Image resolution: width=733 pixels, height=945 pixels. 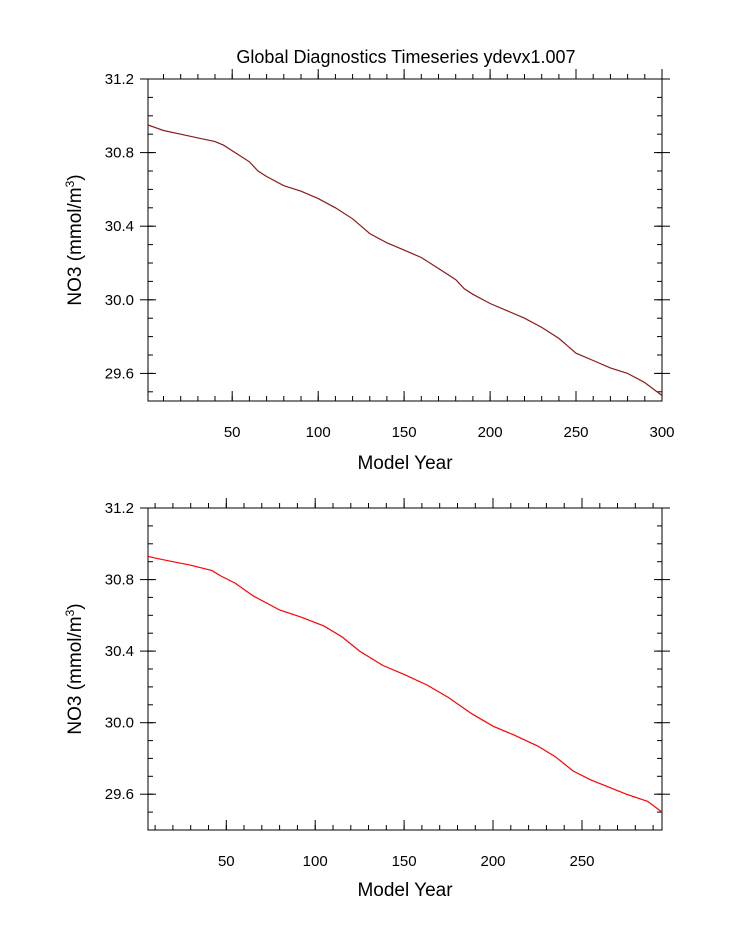 I want to click on x-tick-label: 300, so click(x=661, y=432).